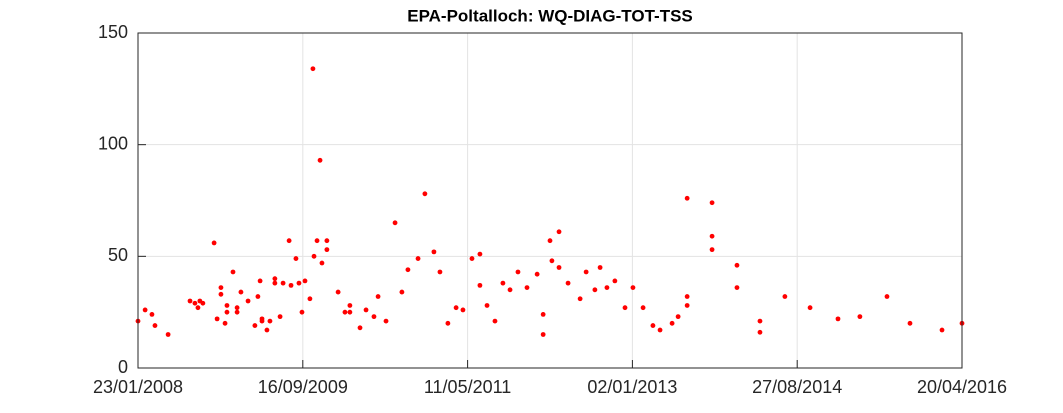 Image resolution: width=1063 pixels, height=413 pixels. What do you see at coordinates (113, 32) in the screenshot?
I see `y-tick-label: 150` at bounding box center [113, 32].